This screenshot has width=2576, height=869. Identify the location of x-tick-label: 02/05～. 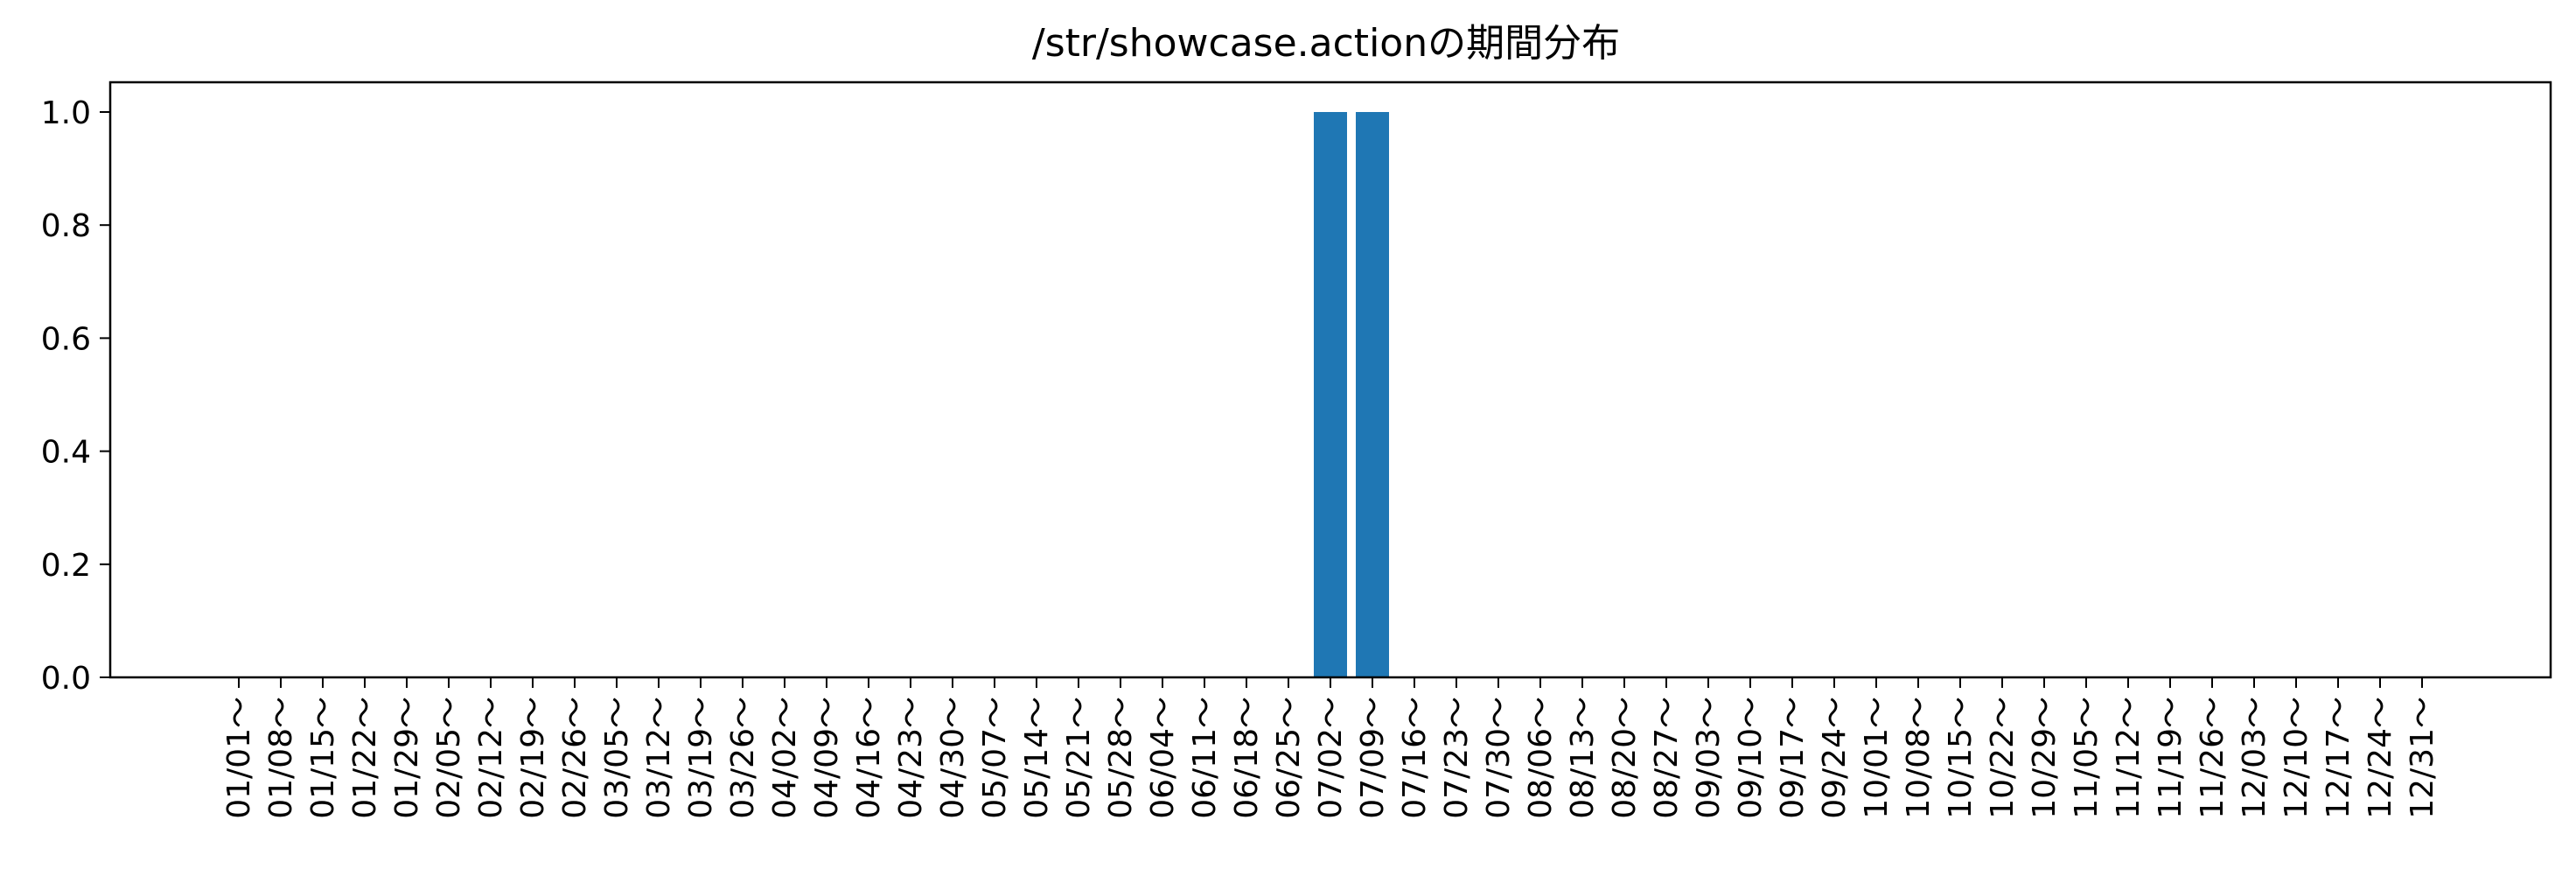
(449, 758).